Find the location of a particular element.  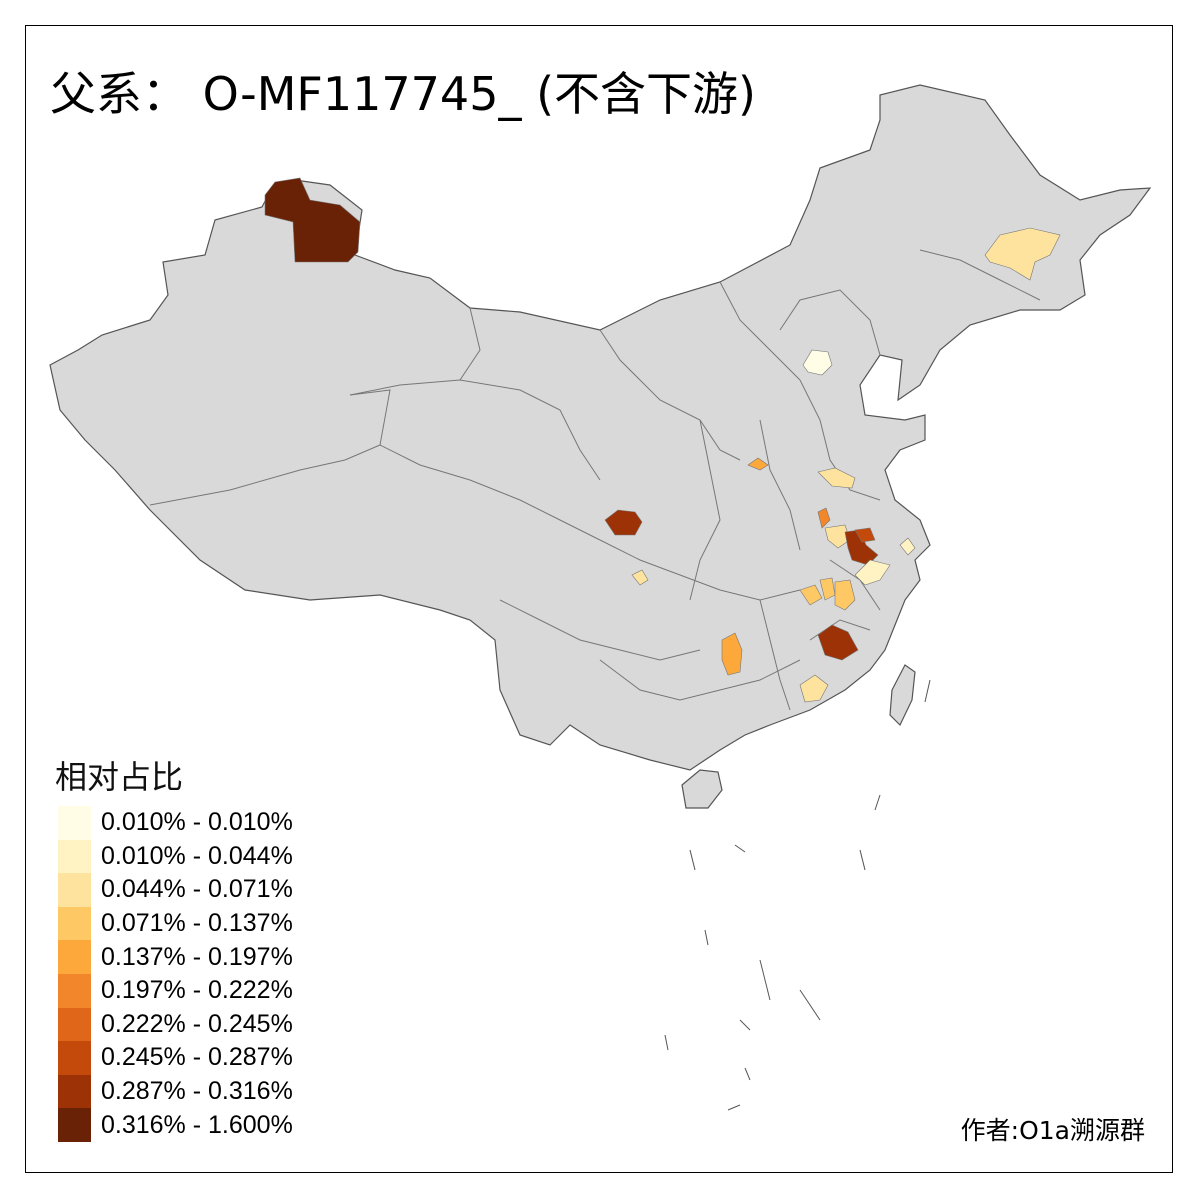

legend-row: 0.044% - 0.071% is located at coordinates (175, 890).